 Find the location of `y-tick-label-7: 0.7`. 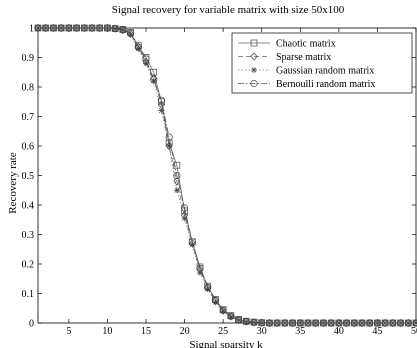

y-tick-label-7: 0.7 is located at coordinates (28, 117).